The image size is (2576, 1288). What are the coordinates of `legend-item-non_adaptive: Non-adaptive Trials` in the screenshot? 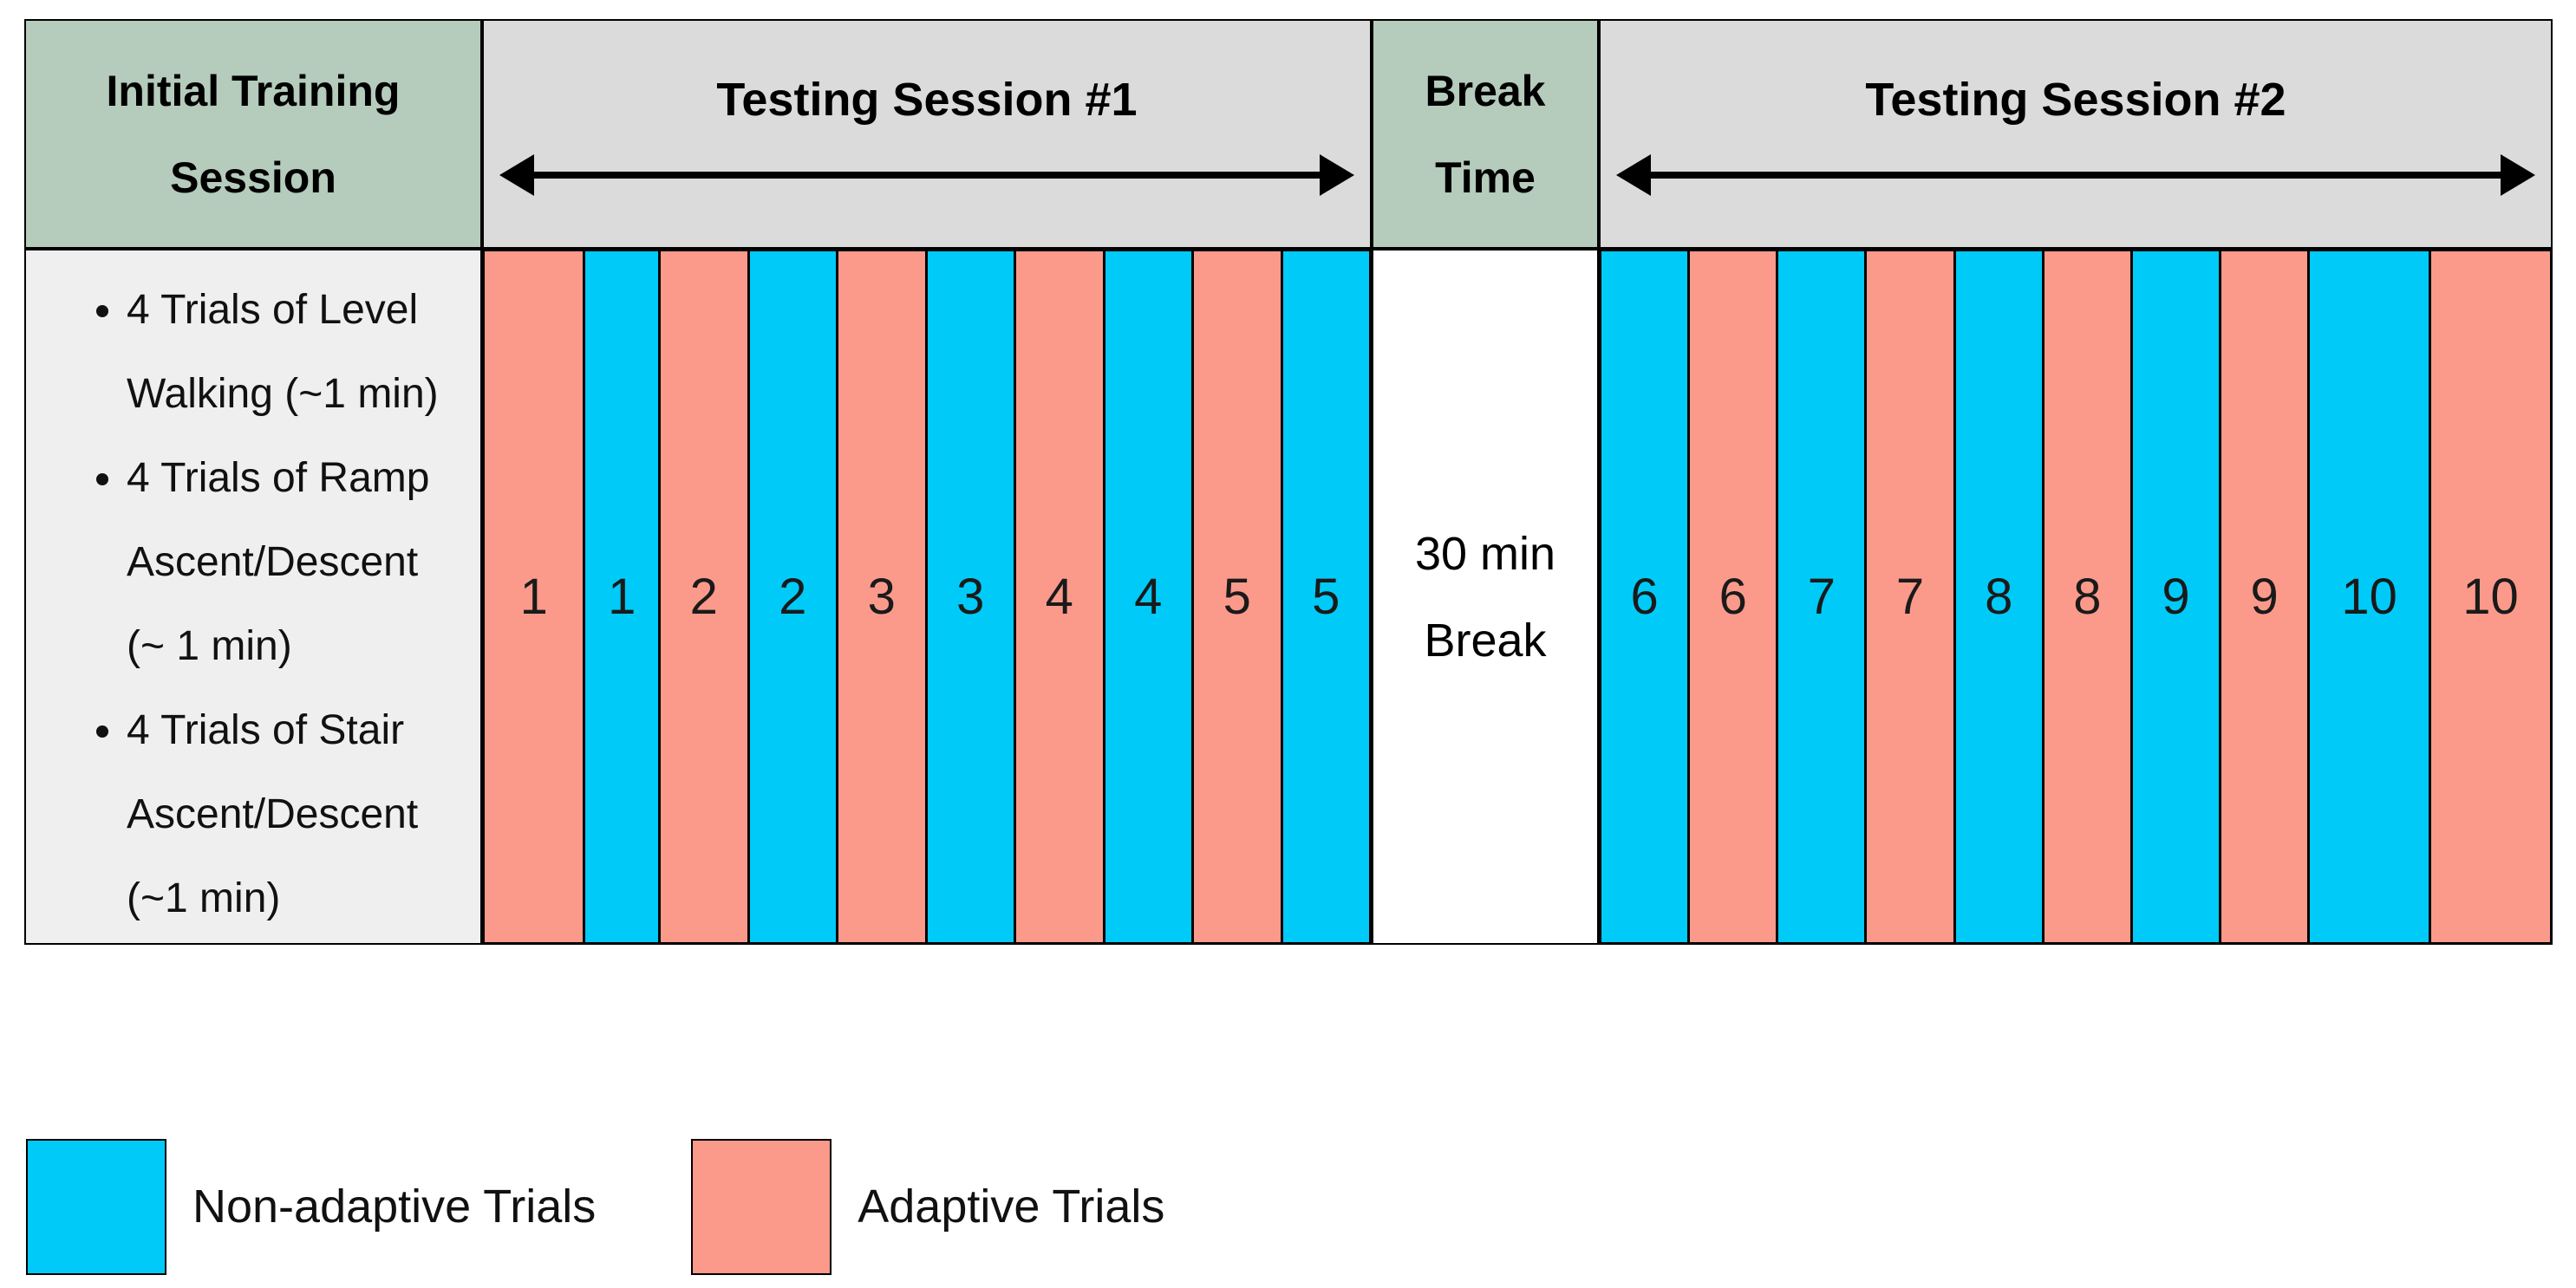 It's located at (311, 1206).